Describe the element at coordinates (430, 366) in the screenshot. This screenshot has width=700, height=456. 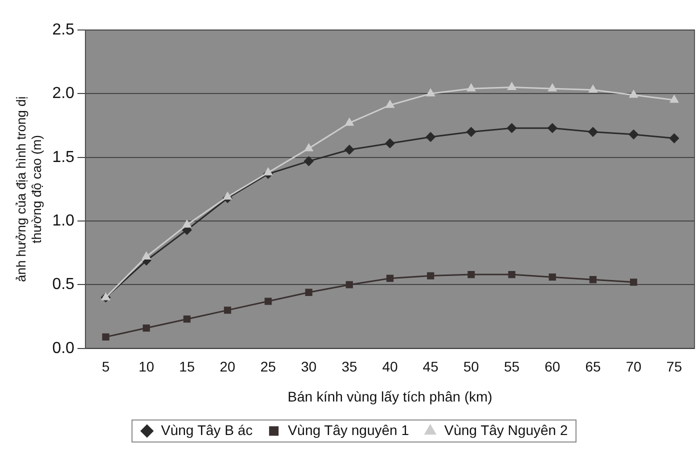
I see `x-tick-label: 45` at that location.